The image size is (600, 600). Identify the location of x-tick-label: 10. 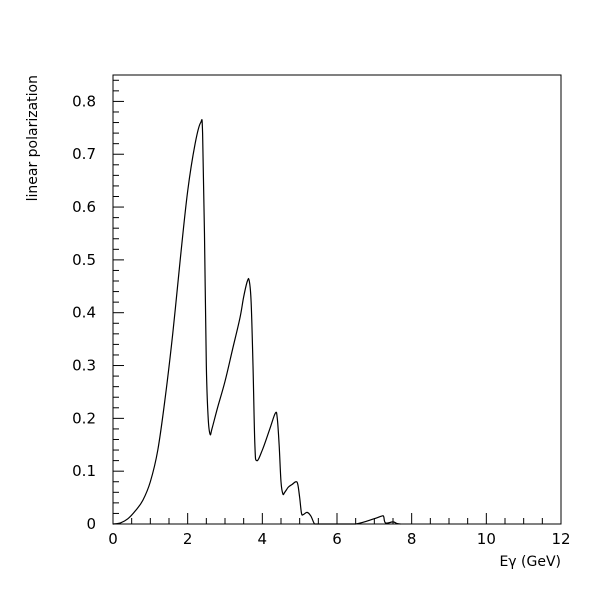
(486, 539).